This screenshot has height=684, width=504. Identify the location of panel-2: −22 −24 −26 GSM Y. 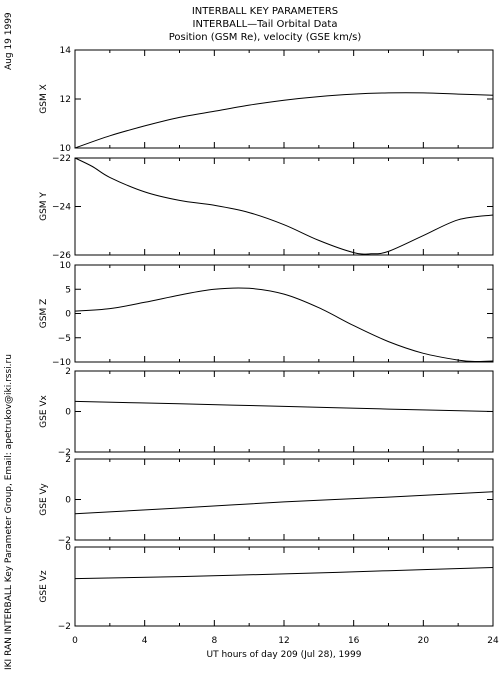
(266, 207).